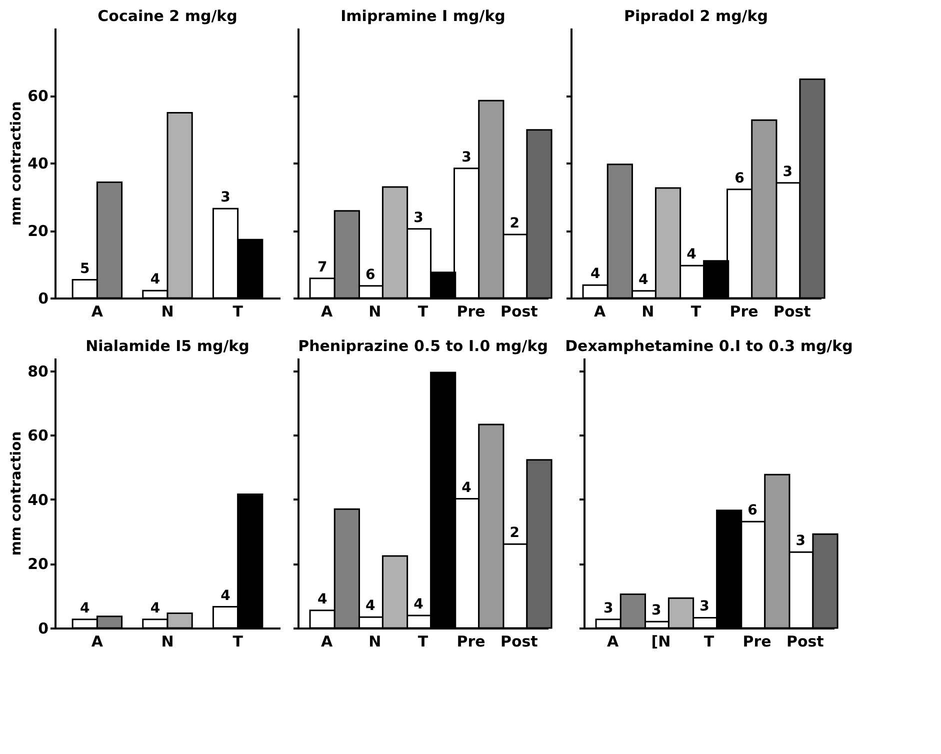  What do you see at coordinates (709, 346) in the screenshot?
I see `chart-title: Dexamphetamine 0.I to 0.3 mg/kg` at bounding box center [709, 346].